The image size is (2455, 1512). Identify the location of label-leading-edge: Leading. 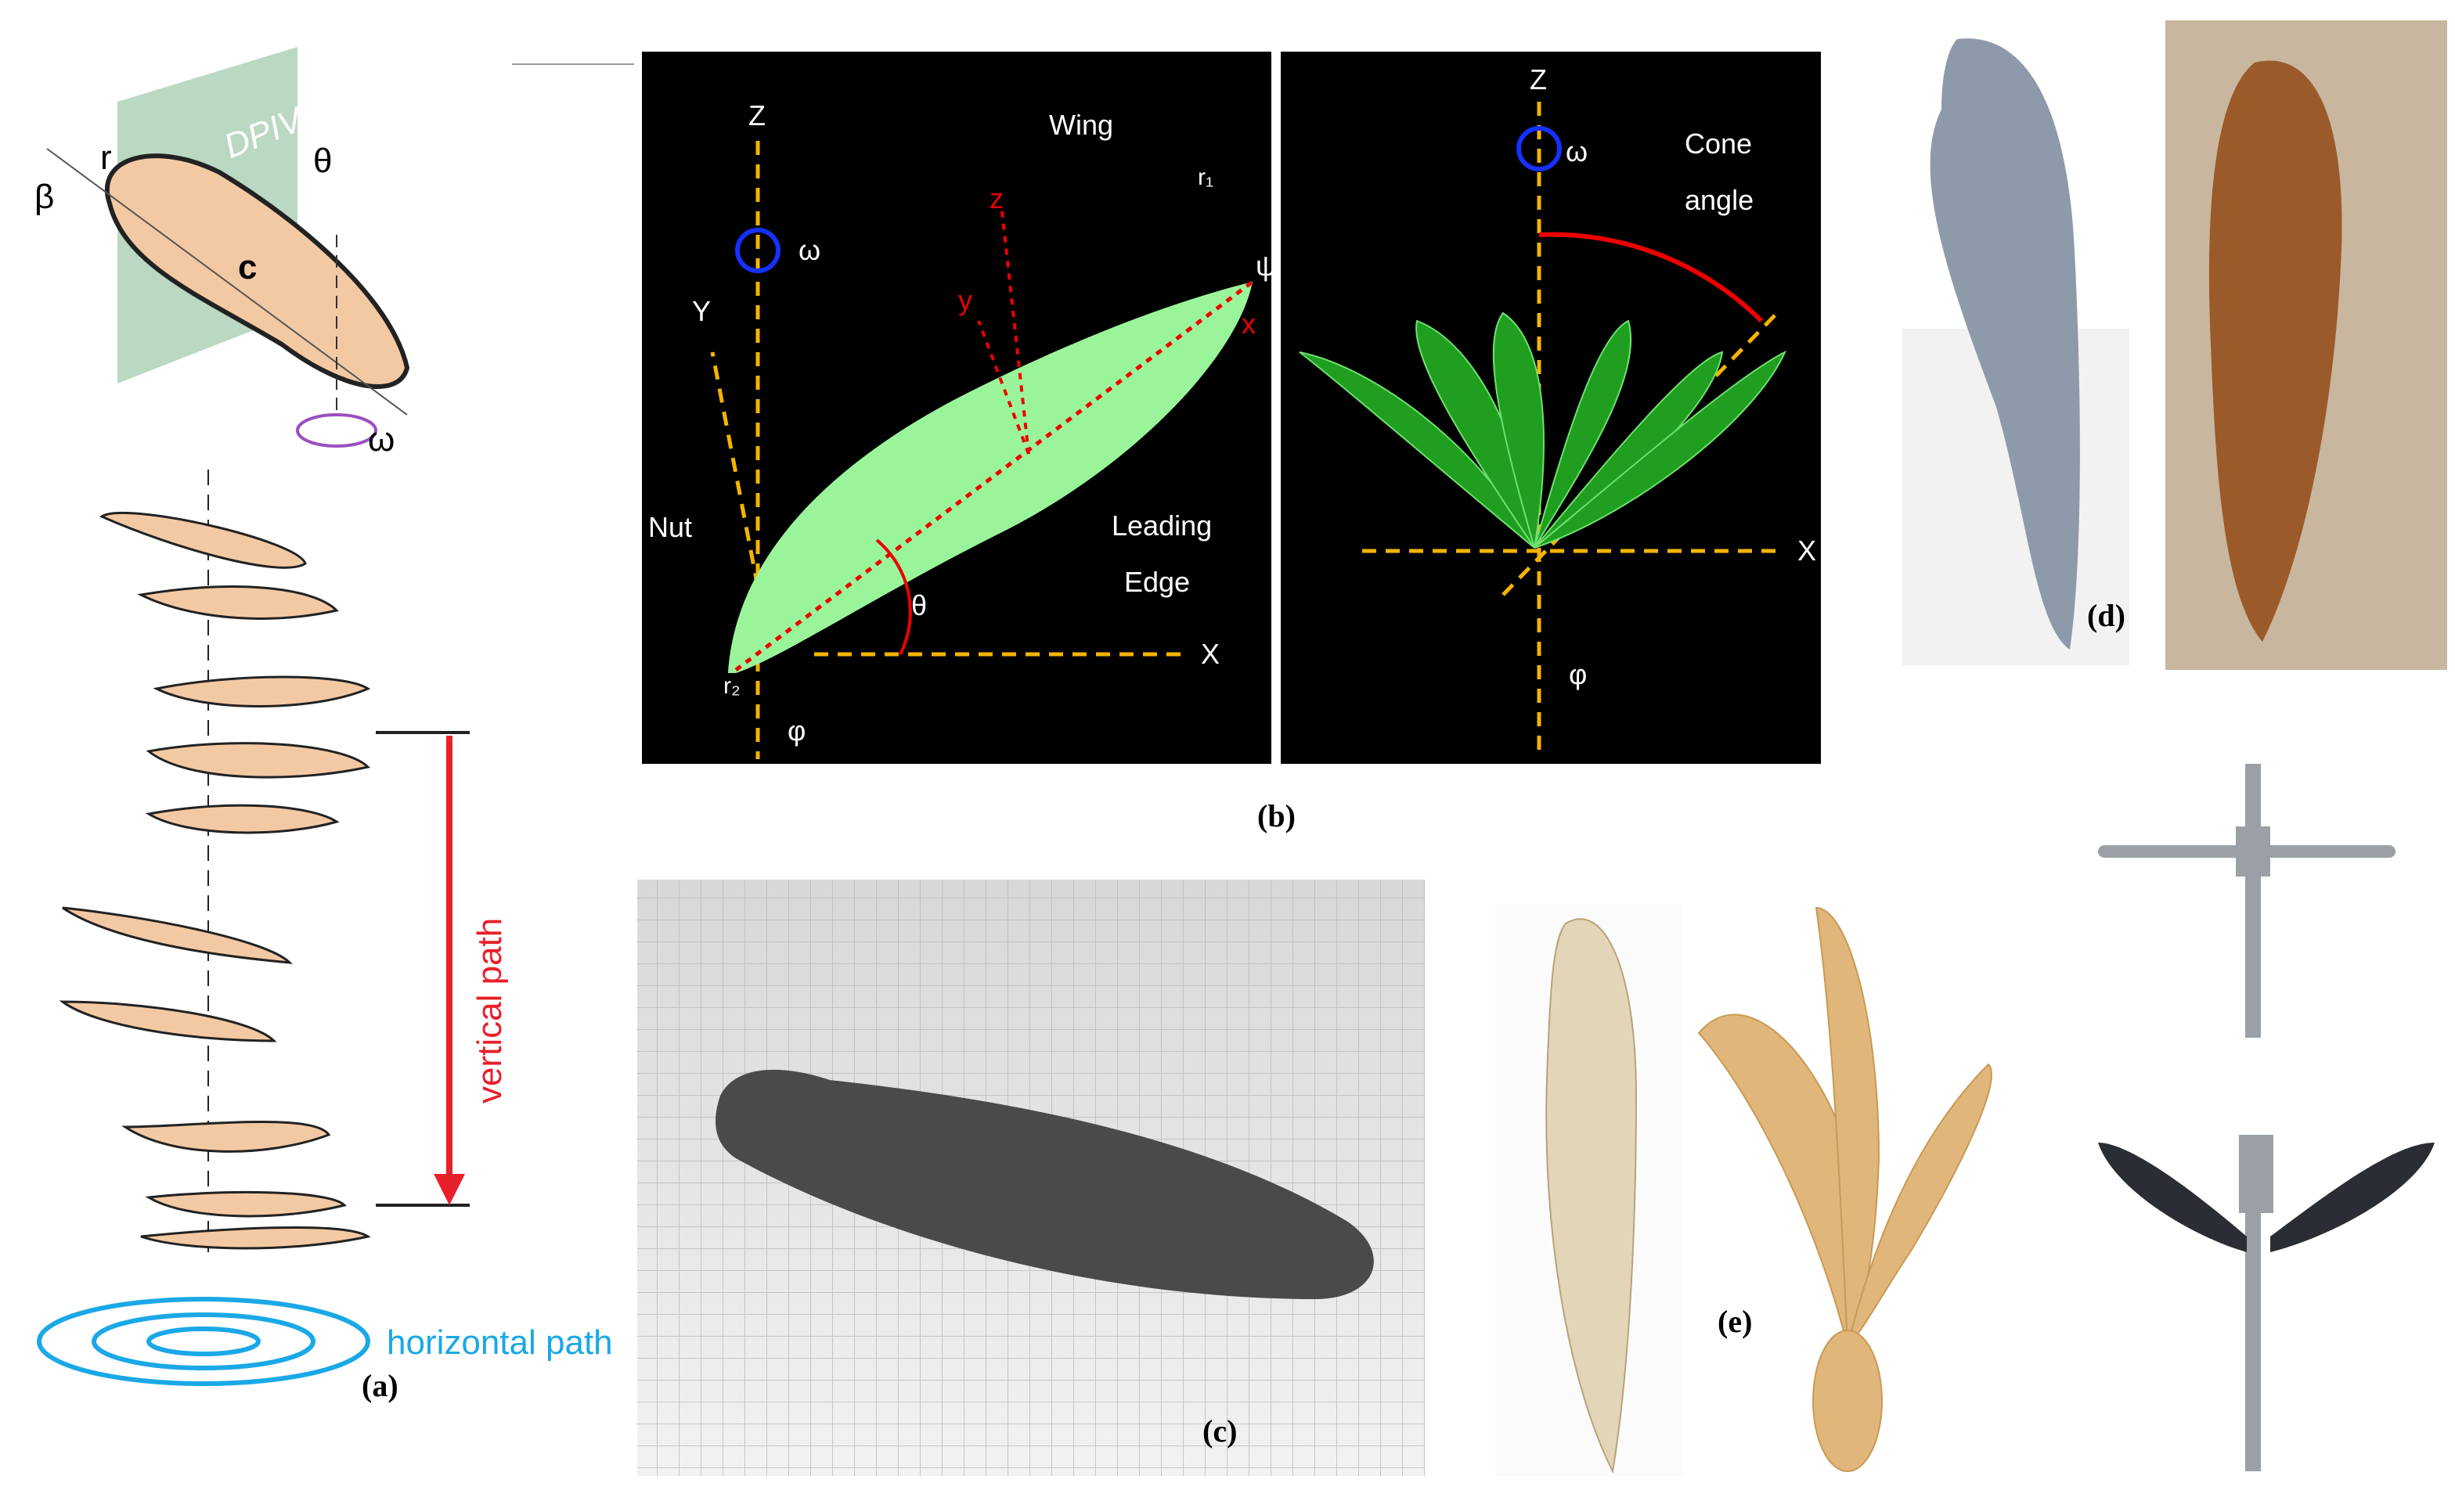
(1162, 525).